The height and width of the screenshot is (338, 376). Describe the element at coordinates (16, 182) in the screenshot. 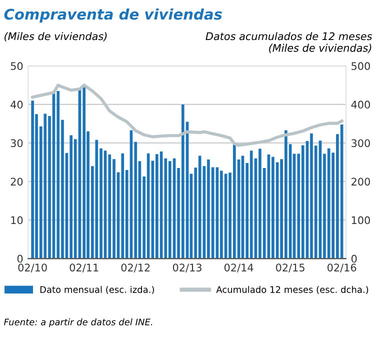

I see `y-tick-label: 20` at that location.